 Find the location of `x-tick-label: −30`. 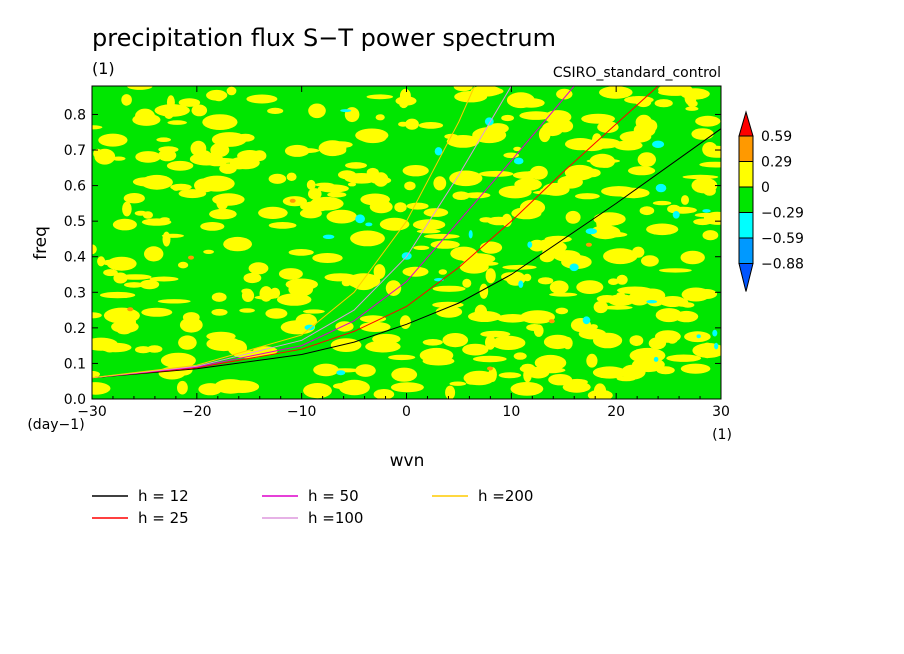

x-tick-label: −30 is located at coordinates (92, 412).